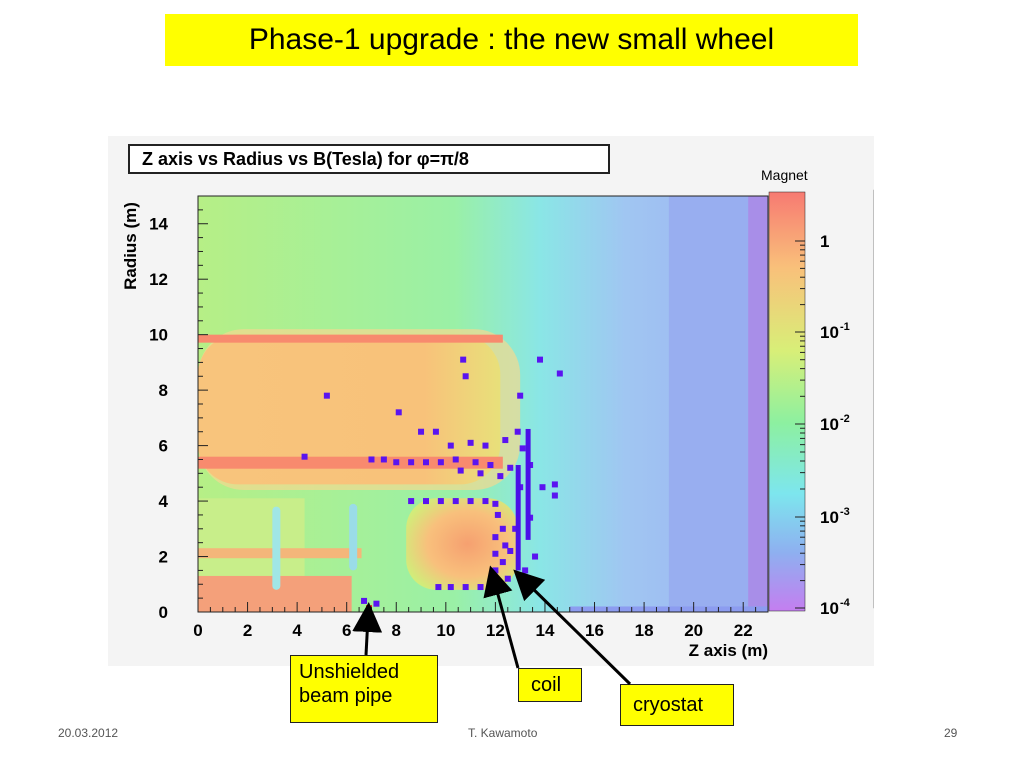 This screenshot has height=768, width=1024. Describe the element at coordinates (845, 603) in the screenshot. I see `magnet-tick-exponent: -4` at that location.